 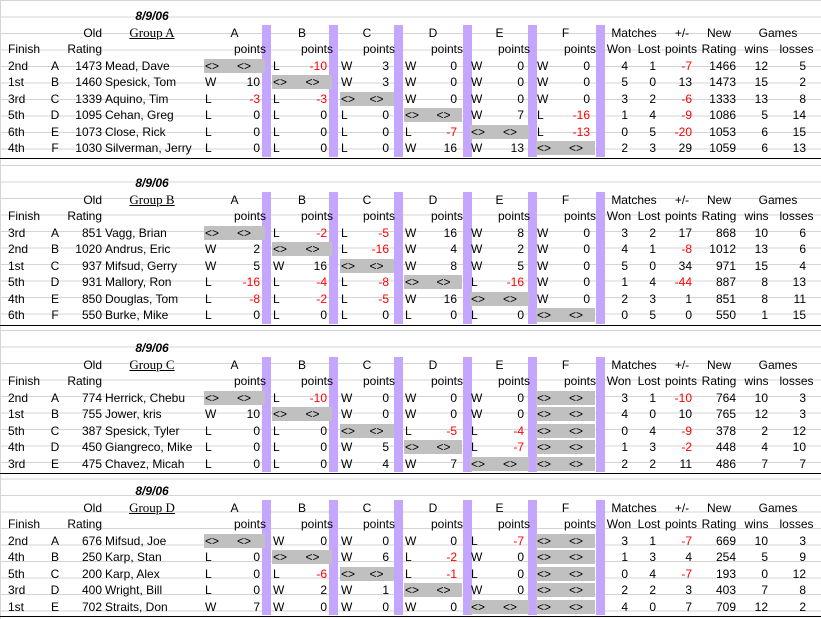 I want to click on points-cell: -5, so click(x=383, y=232).